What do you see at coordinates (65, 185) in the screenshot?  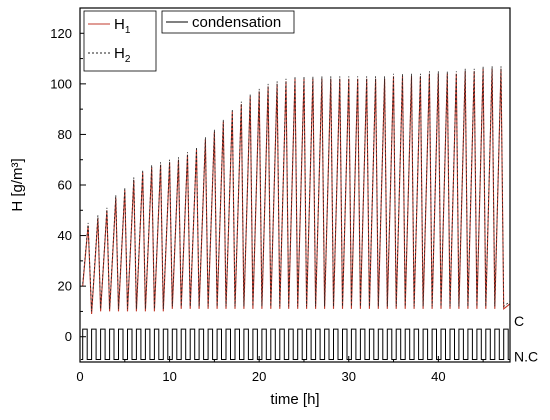 I see `y-tick-label: 60` at bounding box center [65, 185].